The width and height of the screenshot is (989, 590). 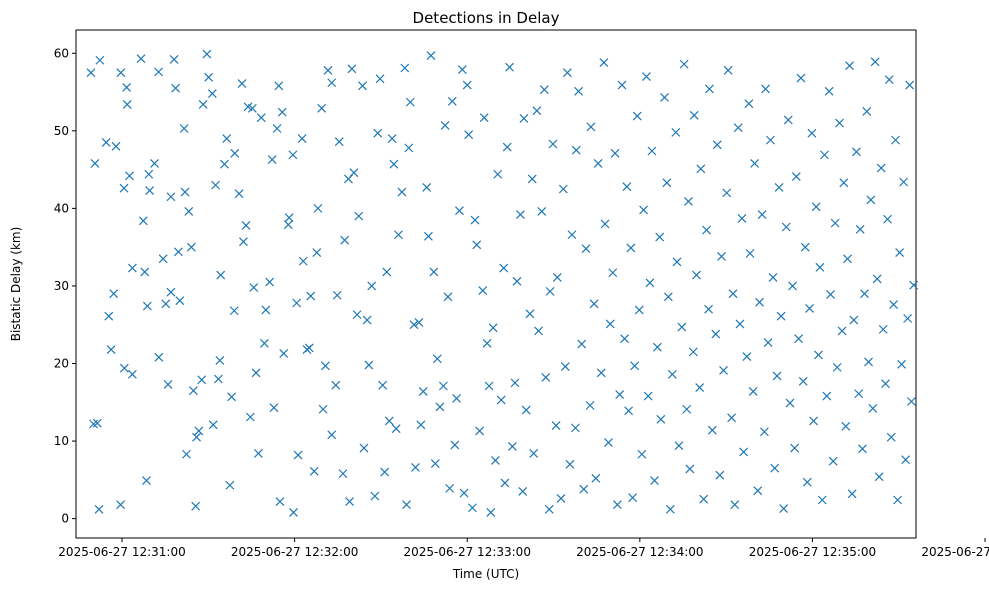 I want to click on y-tick-label: 0, so click(x=65, y=519).